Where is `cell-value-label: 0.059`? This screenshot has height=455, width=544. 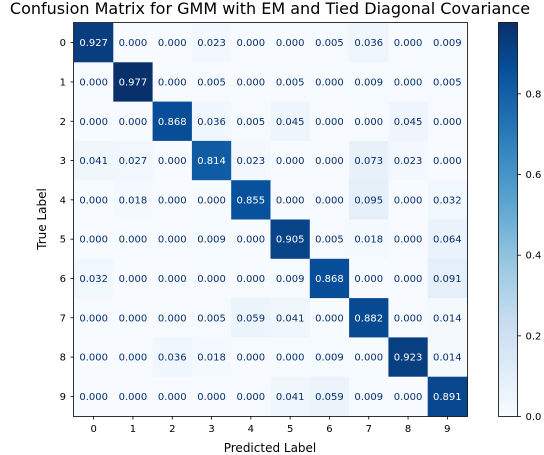 cell-value-label: 0.059 is located at coordinates (329, 397).